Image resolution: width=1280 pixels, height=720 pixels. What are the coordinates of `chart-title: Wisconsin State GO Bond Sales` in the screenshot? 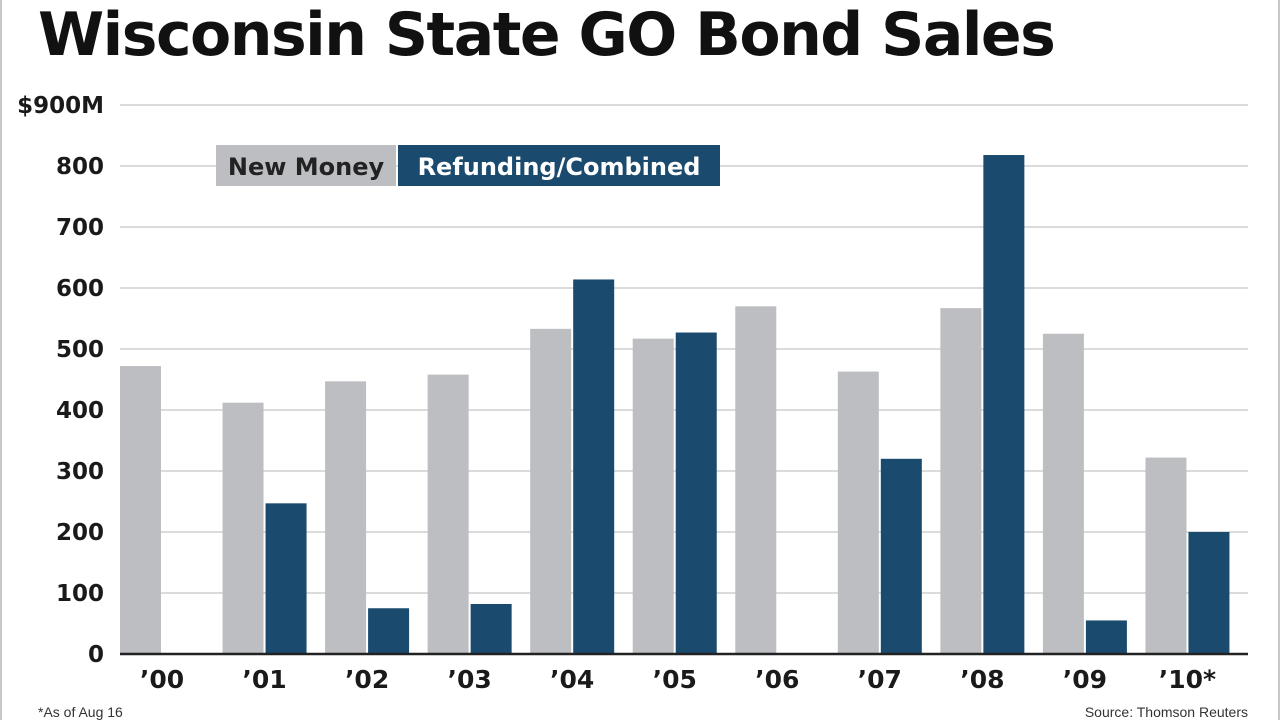 It's located at (547, 35).